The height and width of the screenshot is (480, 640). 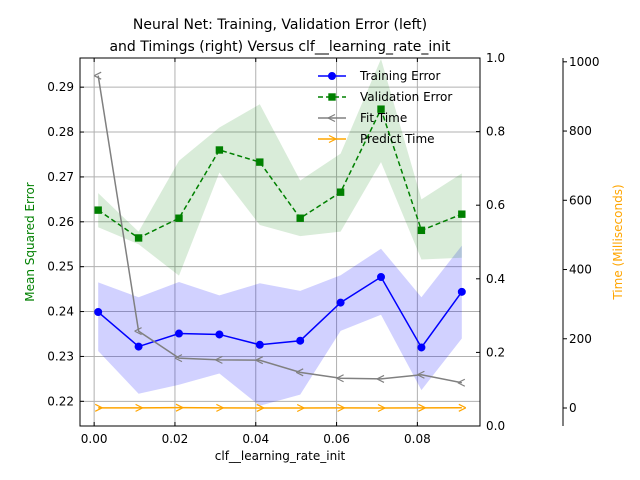 I want to click on legend-label-training-error: Training Error, so click(x=399, y=76).